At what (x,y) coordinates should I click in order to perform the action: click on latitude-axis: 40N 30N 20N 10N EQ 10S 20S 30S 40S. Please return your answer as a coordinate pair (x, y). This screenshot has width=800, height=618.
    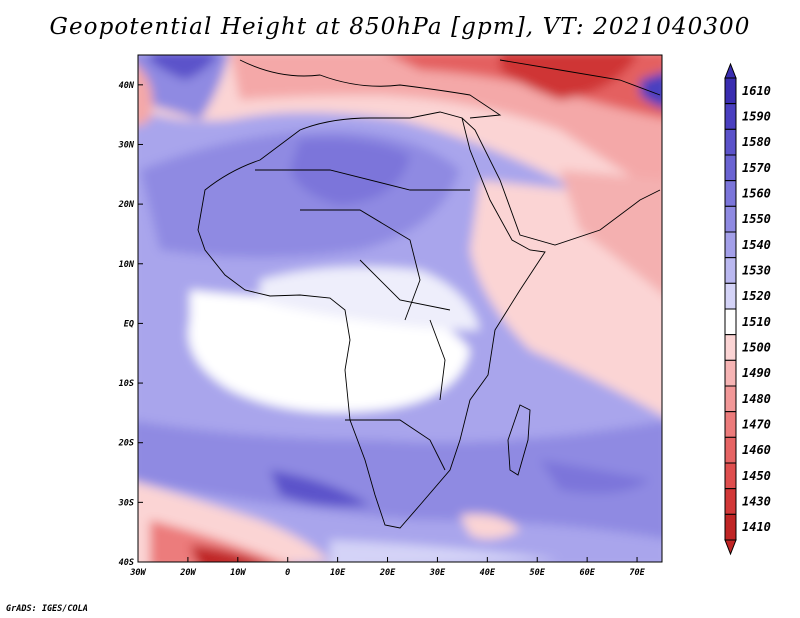
    Looking at the image, I should click on (130, 324).